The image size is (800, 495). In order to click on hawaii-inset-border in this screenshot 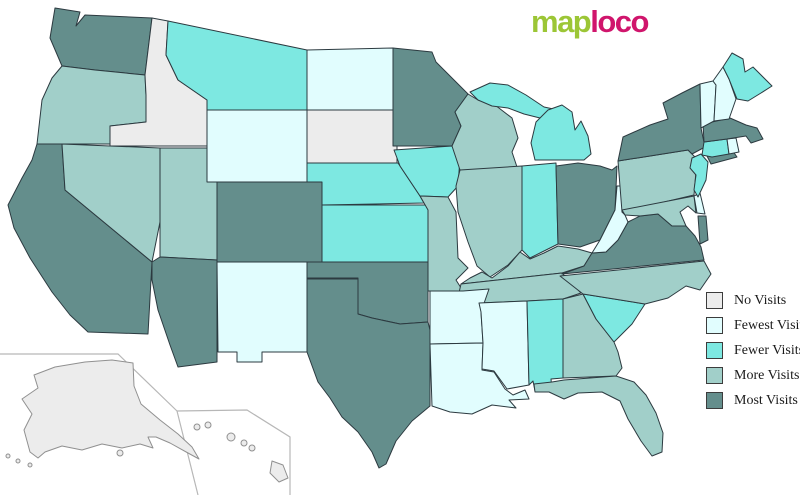, I will do `click(233, 452)`.